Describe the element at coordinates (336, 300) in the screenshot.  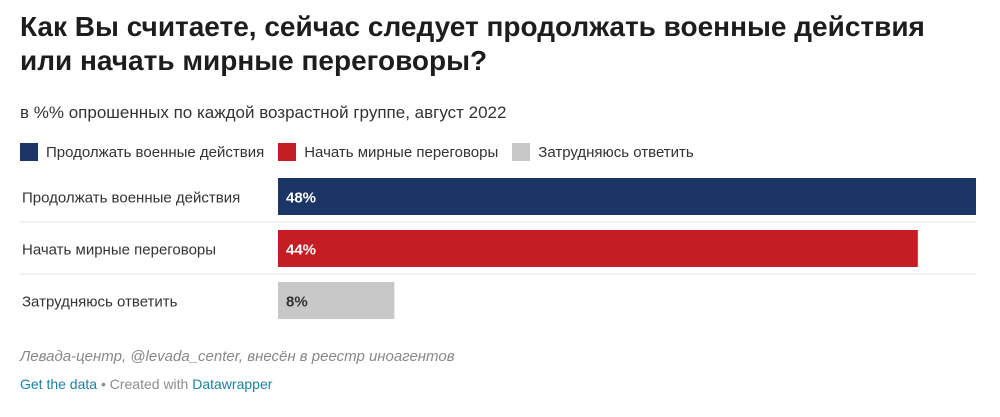
I see `bar-undecided` at that location.